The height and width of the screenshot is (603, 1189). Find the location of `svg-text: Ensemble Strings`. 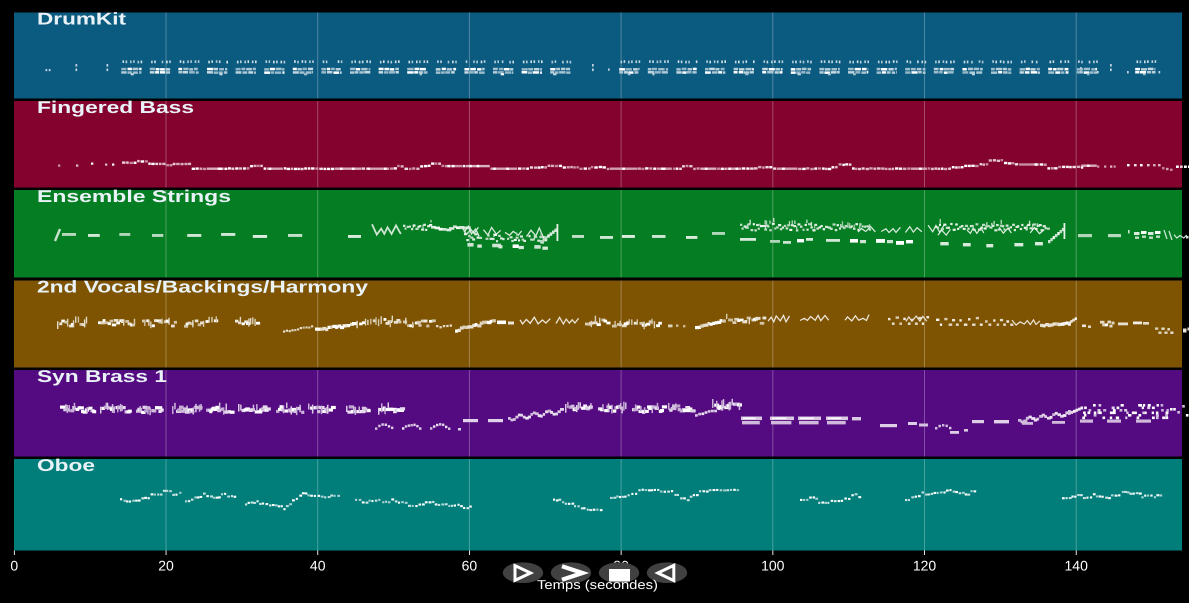

svg-text: Ensemble Strings is located at coordinates (134, 196).